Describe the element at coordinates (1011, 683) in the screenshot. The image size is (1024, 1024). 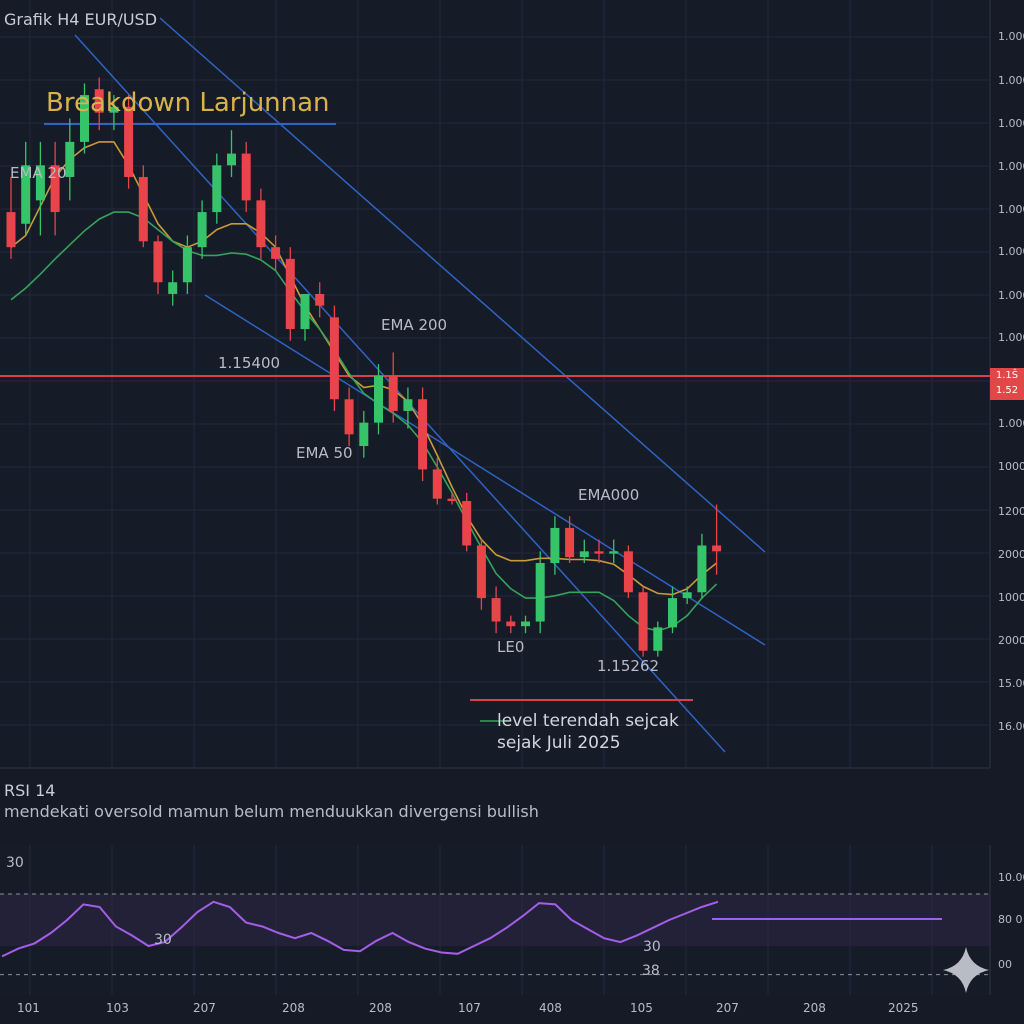
I see `y-tick-label: 15.00` at that location.